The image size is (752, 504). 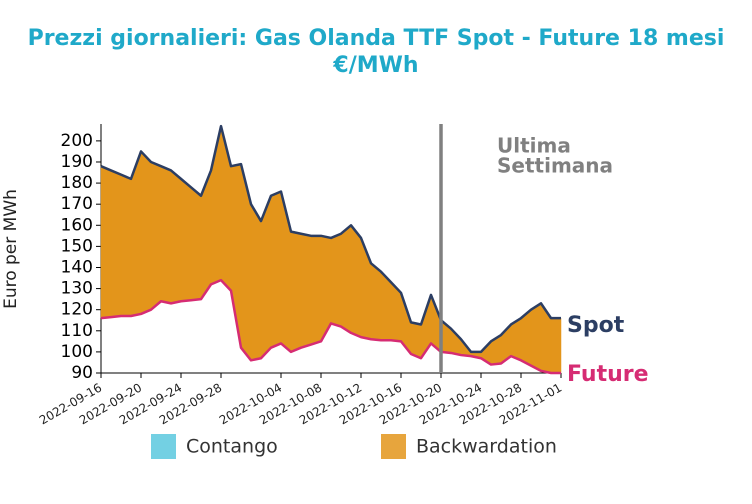 What do you see at coordinates (486, 447) in the screenshot?
I see `legend-label: Backwardation` at bounding box center [486, 447].